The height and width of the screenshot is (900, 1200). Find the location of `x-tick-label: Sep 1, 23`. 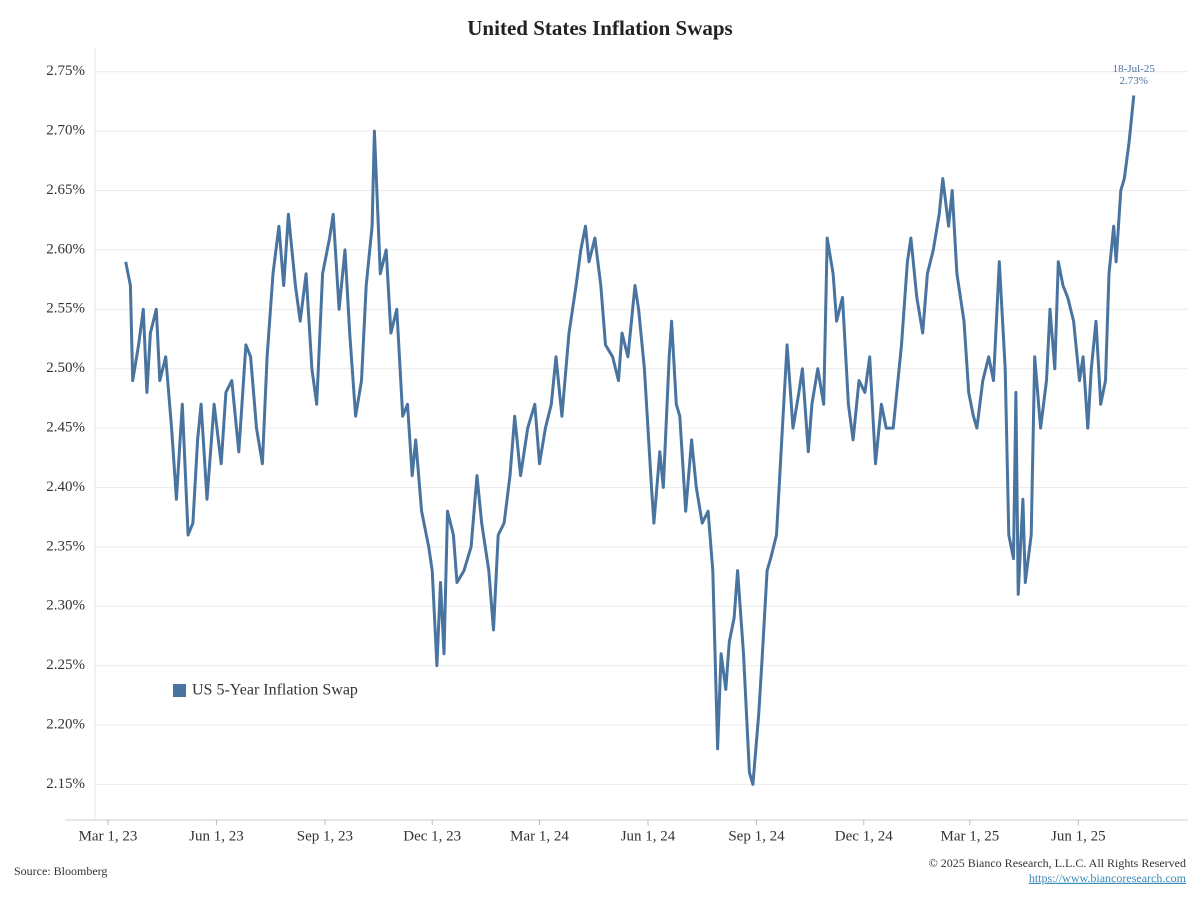

x-tick-label: Sep 1, 23 is located at coordinates (325, 836).